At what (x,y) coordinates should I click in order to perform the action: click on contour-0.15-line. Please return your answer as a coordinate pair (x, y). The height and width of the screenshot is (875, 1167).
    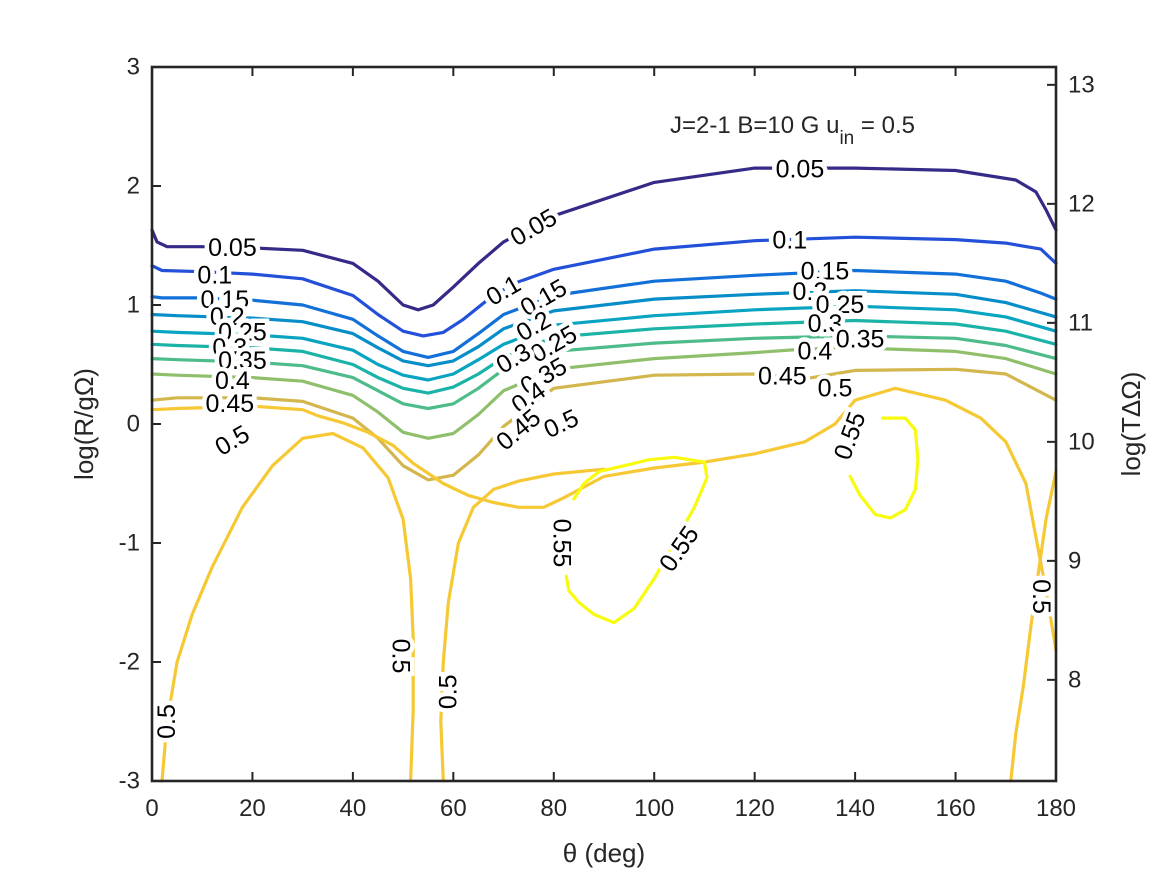
    Looking at the image, I should click on (604, 313).